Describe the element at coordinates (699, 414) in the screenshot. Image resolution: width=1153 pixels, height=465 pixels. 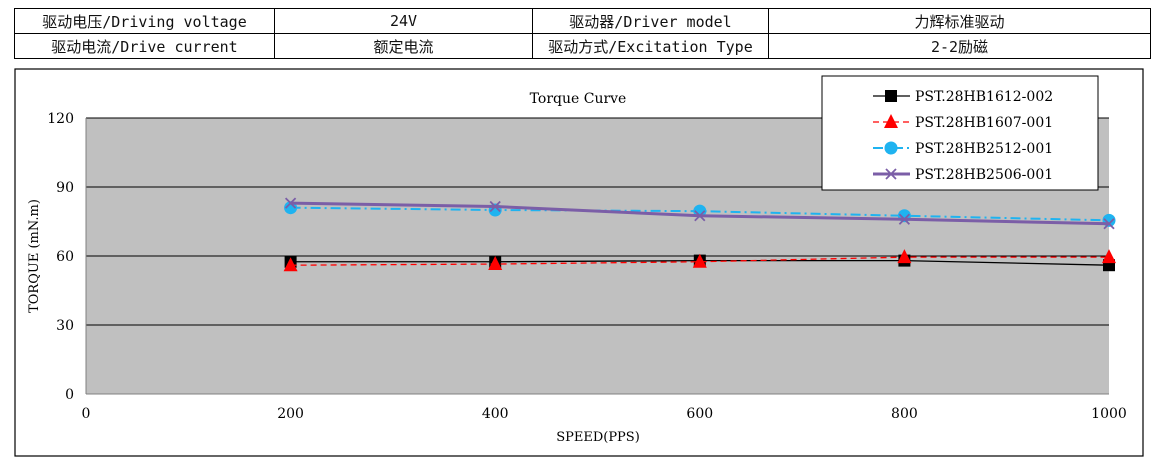
I see `x-tick-label-3: 600` at that location.